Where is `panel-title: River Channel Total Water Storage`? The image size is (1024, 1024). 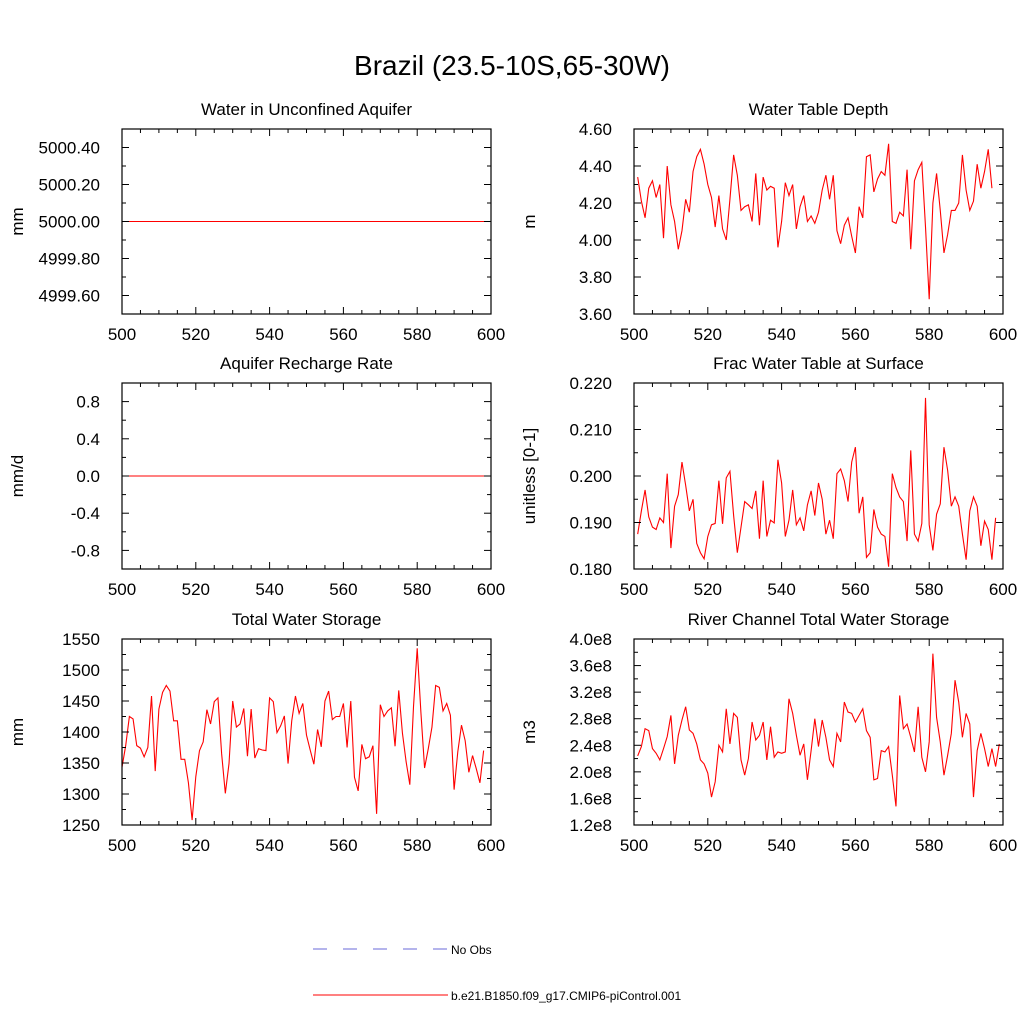 panel-title: River Channel Total Water Storage is located at coordinates (819, 619).